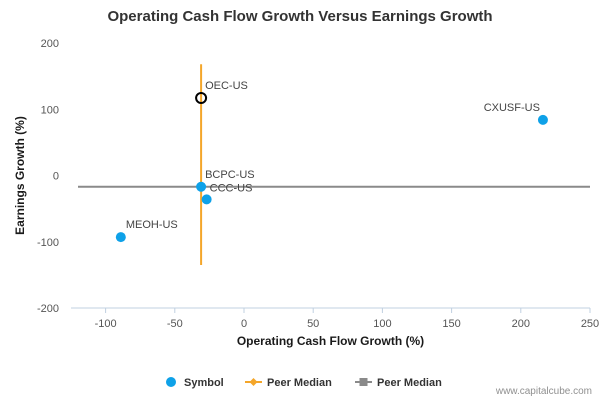 The image size is (600, 400). What do you see at coordinates (590, 324) in the screenshot?
I see `x-tick-label: 250` at bounding box center [590, 324].